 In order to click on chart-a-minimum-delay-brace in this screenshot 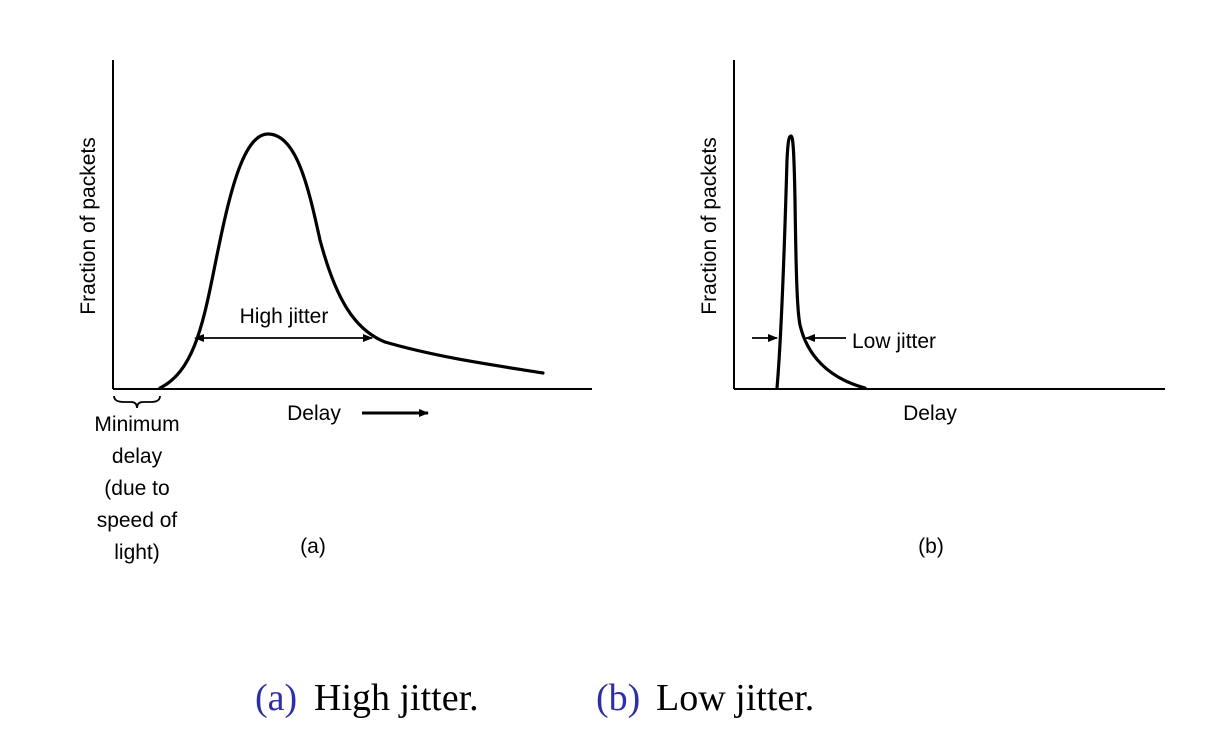, I will do `click(137, 402)`.